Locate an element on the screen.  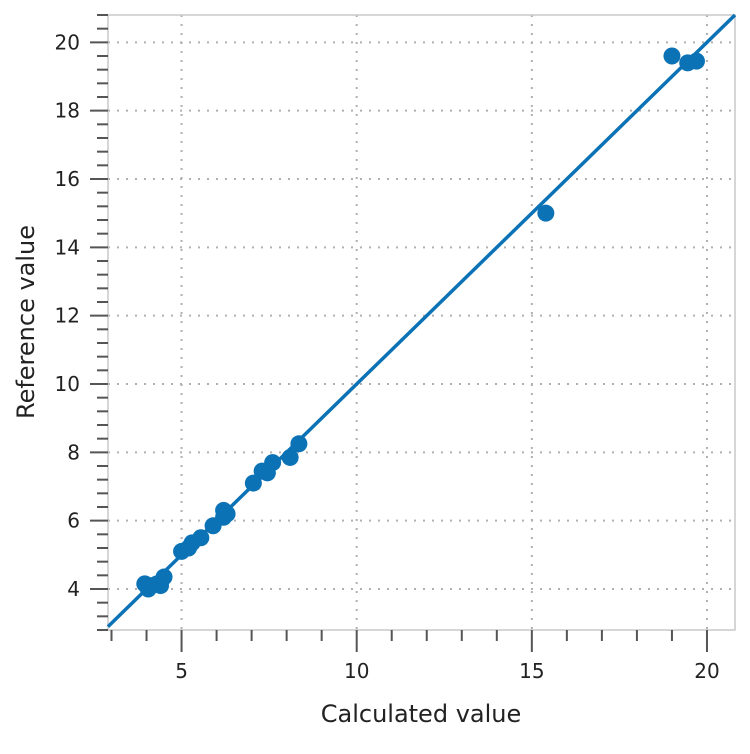
x-tick-label: 20 is located at coordinates (706, 671).